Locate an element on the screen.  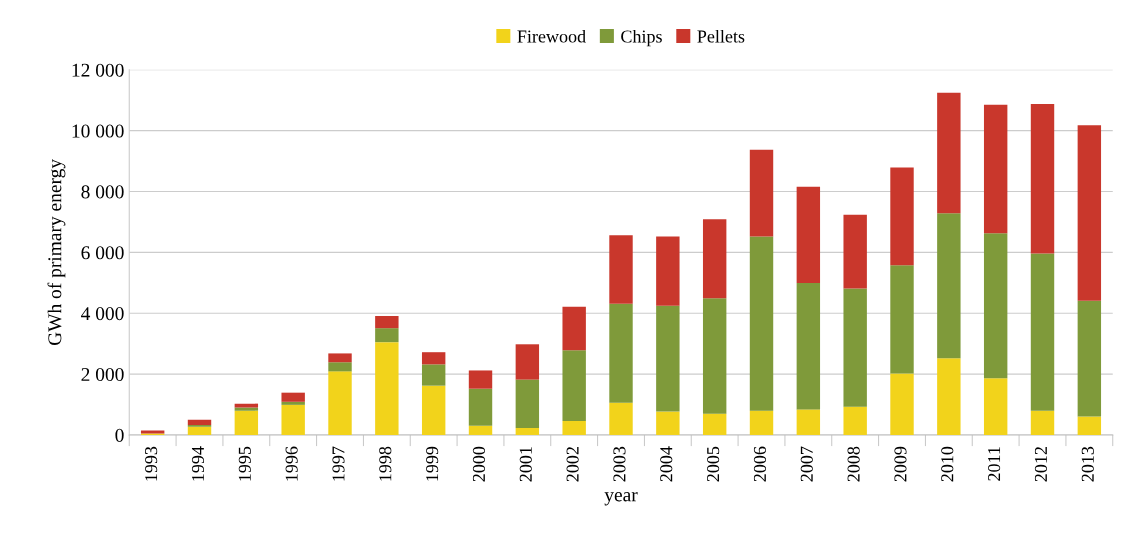
y-tick-label: 6 000 is located at coordinates (102, 253).